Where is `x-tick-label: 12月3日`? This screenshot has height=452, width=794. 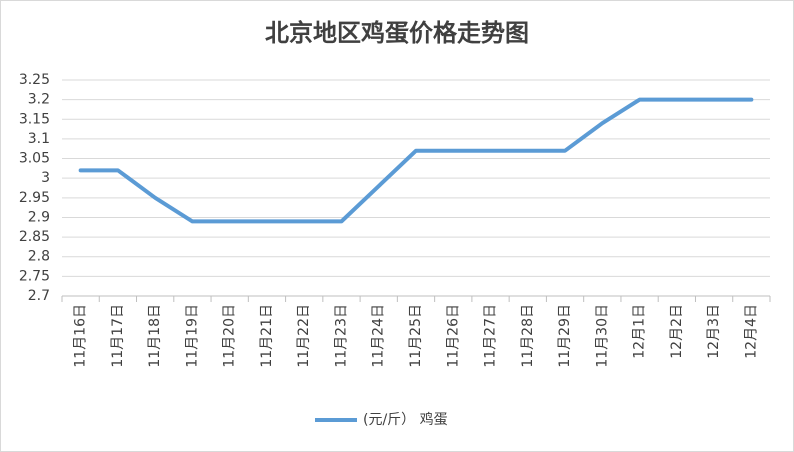 x-tick-label: 12月3日 is located at coordinates (714, 331).